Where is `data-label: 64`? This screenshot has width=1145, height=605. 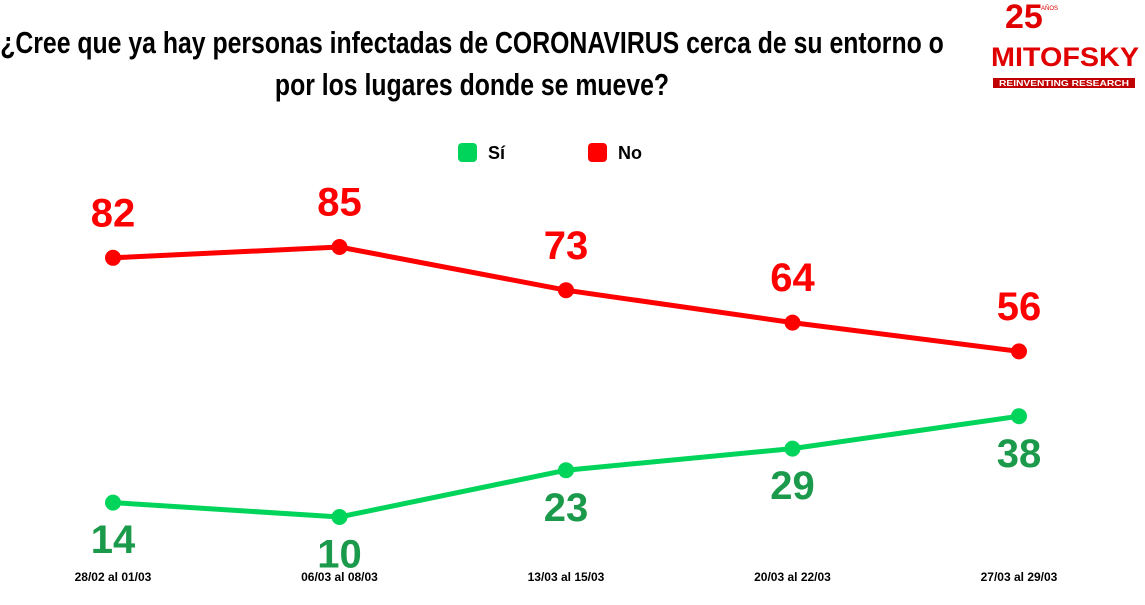
data-label: 64 is located at coordinates (792, 278).